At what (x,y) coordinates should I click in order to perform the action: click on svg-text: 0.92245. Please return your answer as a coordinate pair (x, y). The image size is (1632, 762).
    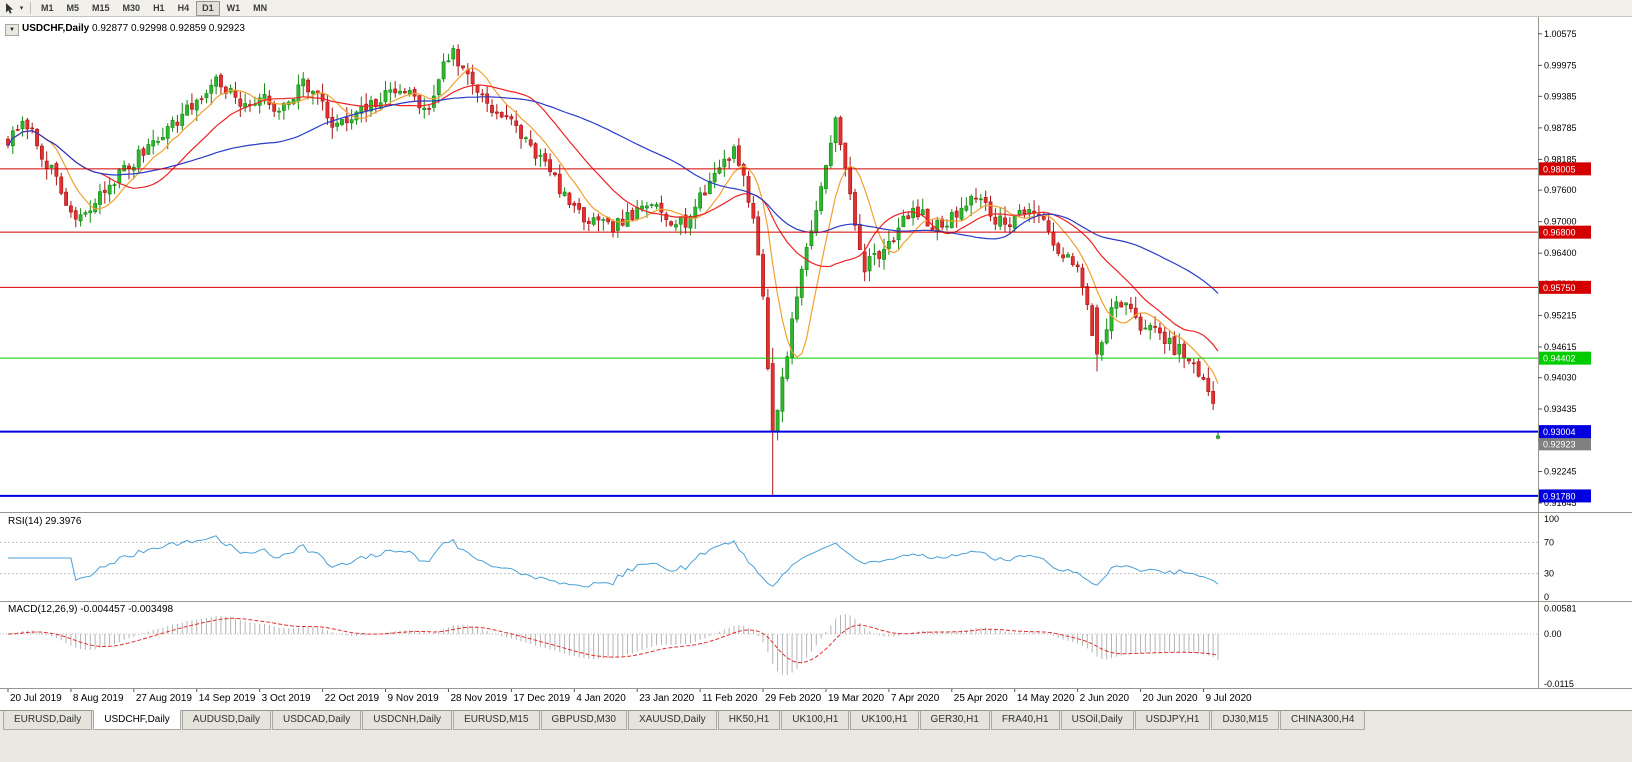
    Looking at the image, I should click on (1560, 471).